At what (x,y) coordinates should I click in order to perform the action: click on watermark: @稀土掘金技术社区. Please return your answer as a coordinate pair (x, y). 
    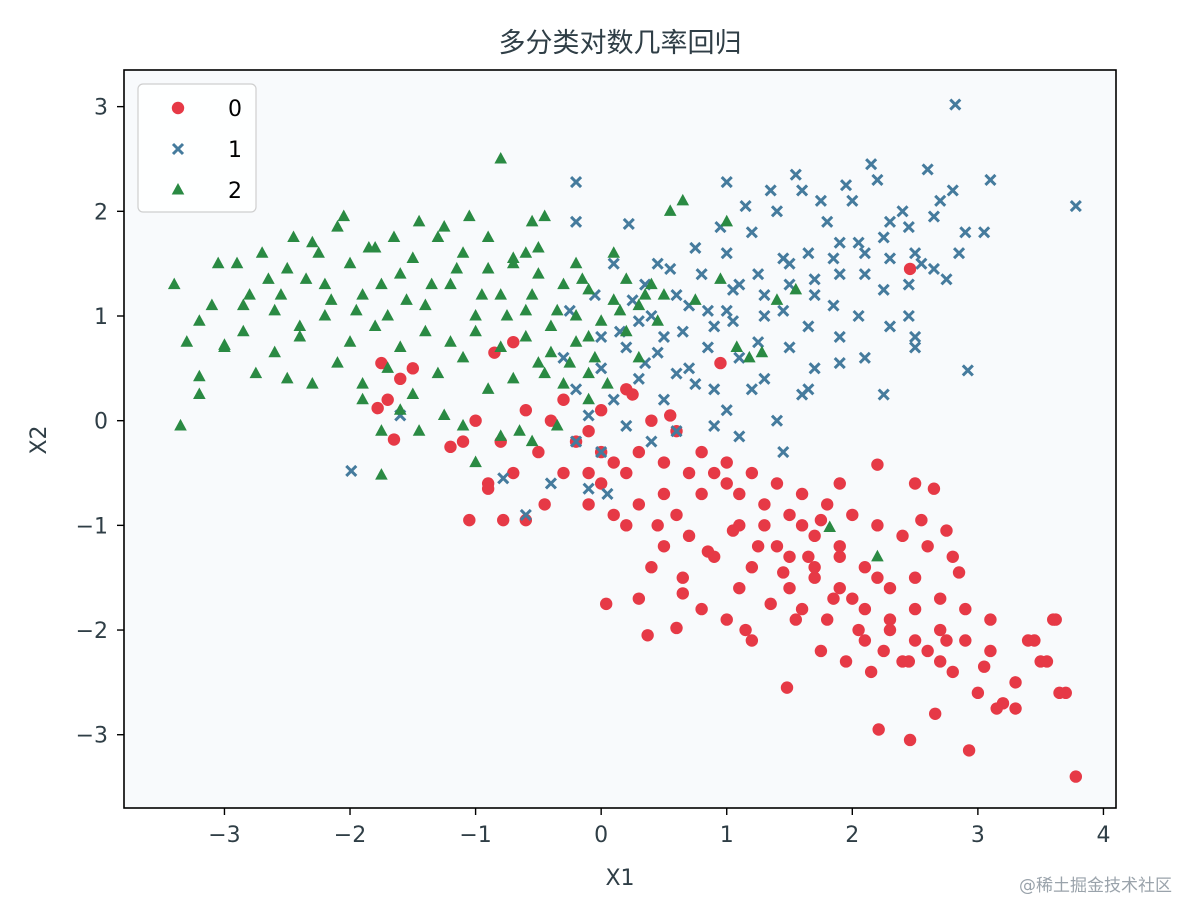
    Looking at the image, I should click on (1095, 886).